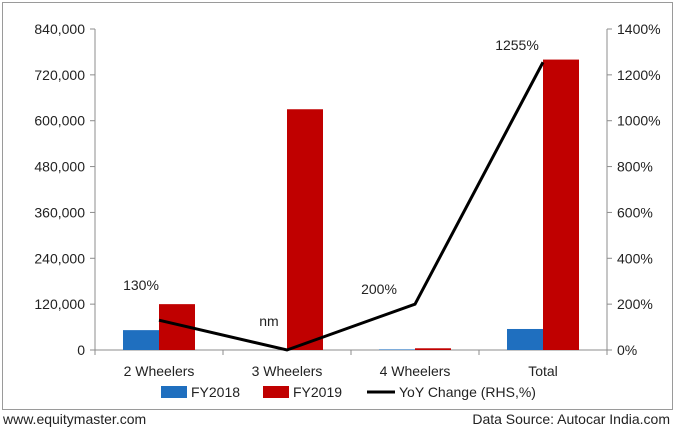 This screenshot has height=429, width=675. What do you see at coordinates (59, 29) in the screenshot?
I see `left-tick-label: 840,000` at bounding box center [59, 29].